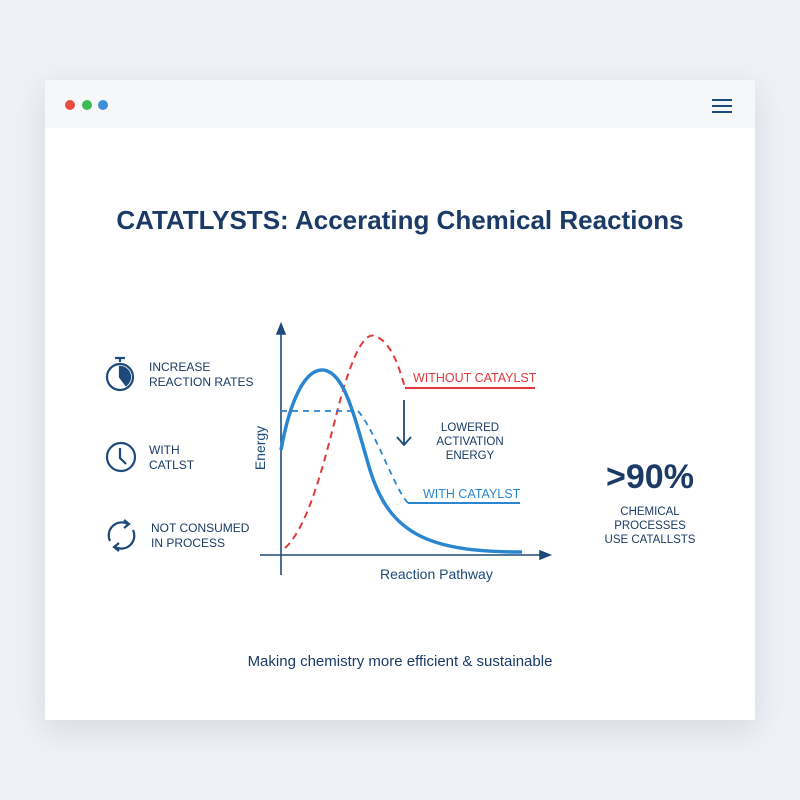 The image size is (800, 800). Describe the element at coordinates (470, 428) in the screenshot. I see `label-line: LOWERED` at that location.